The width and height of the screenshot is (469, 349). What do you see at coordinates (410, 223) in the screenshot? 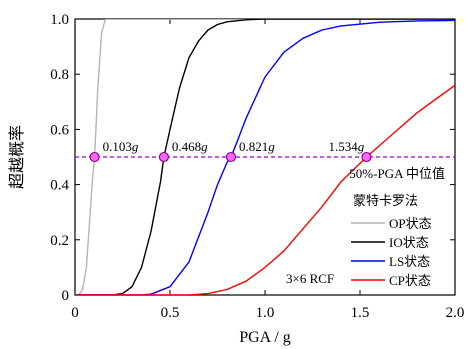
I see `legend-entry: OP状态` at bounding box center [410, 223].